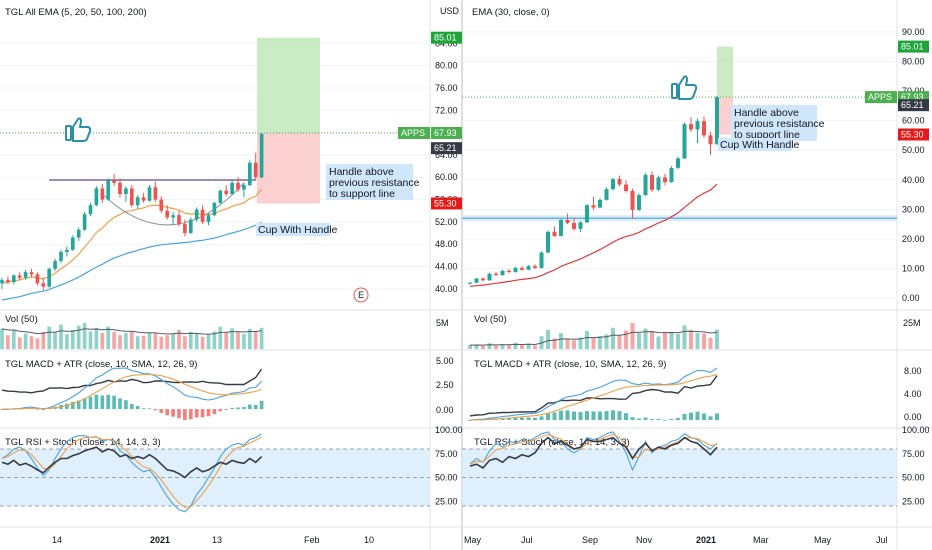  What do you see at coordinates (57, 540) in the screenshot?
I see `time-label: 14` at bounding box center [57, 540].